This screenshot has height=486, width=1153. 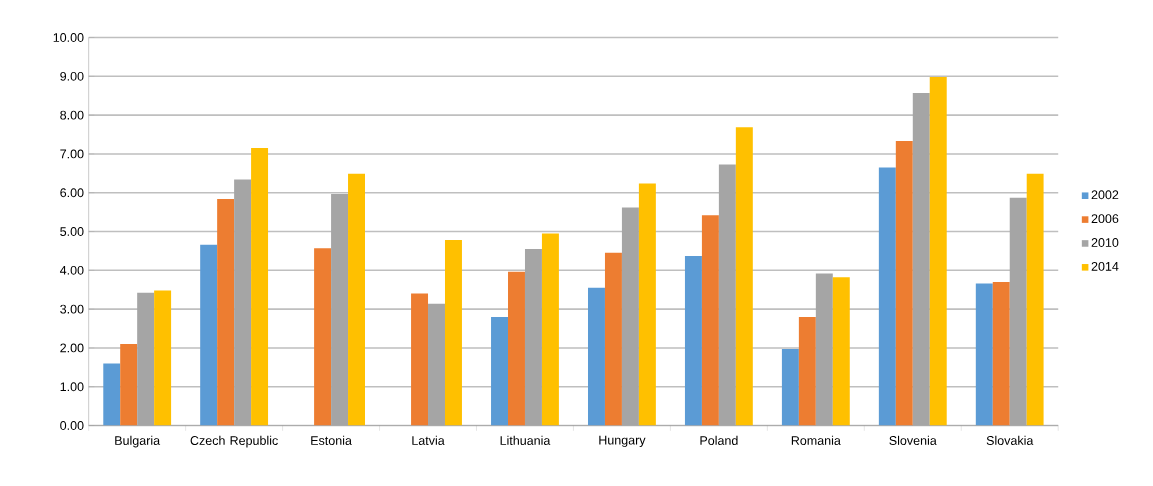 I want to click on y-tick-label: 9.00, so click(x=72, y=76).